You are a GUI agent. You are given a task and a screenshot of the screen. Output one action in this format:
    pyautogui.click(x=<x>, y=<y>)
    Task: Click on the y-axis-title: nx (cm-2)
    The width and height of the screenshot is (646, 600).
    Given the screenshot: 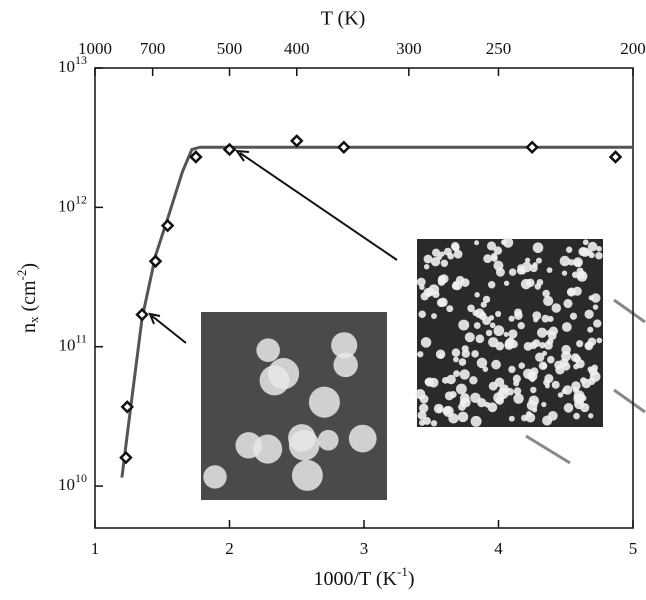 What is the action you would take?
    pyautogui.click(x=27, y=298)
    